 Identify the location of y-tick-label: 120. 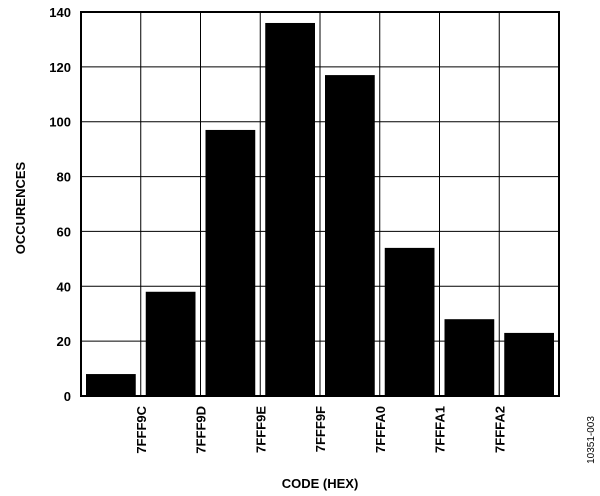
(60, 67).